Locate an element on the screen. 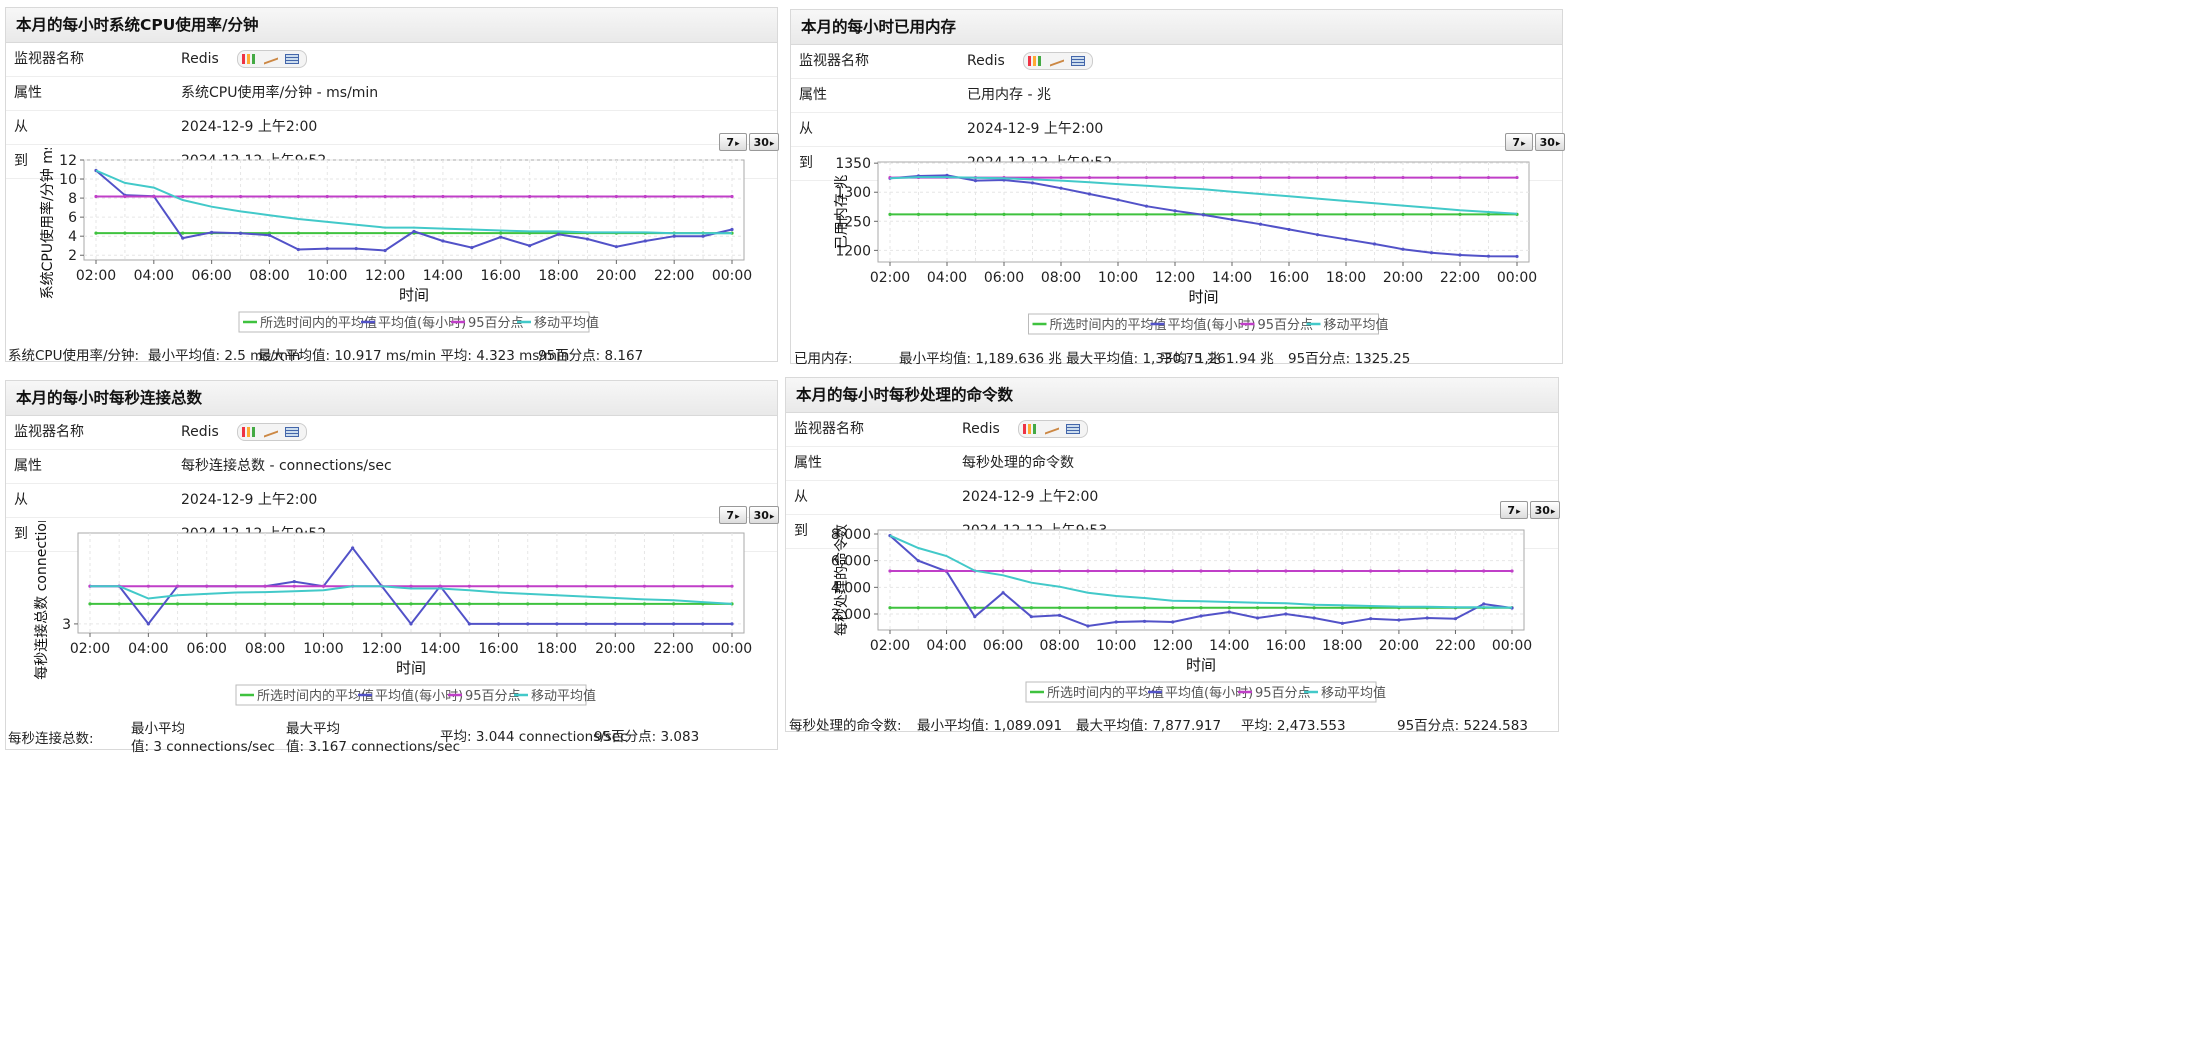 The width and height of the screenshot is (2198, 1055). y-axis-label: 系统CPU使用率/分钟 ms/mi is located at coordinates (47, 223).